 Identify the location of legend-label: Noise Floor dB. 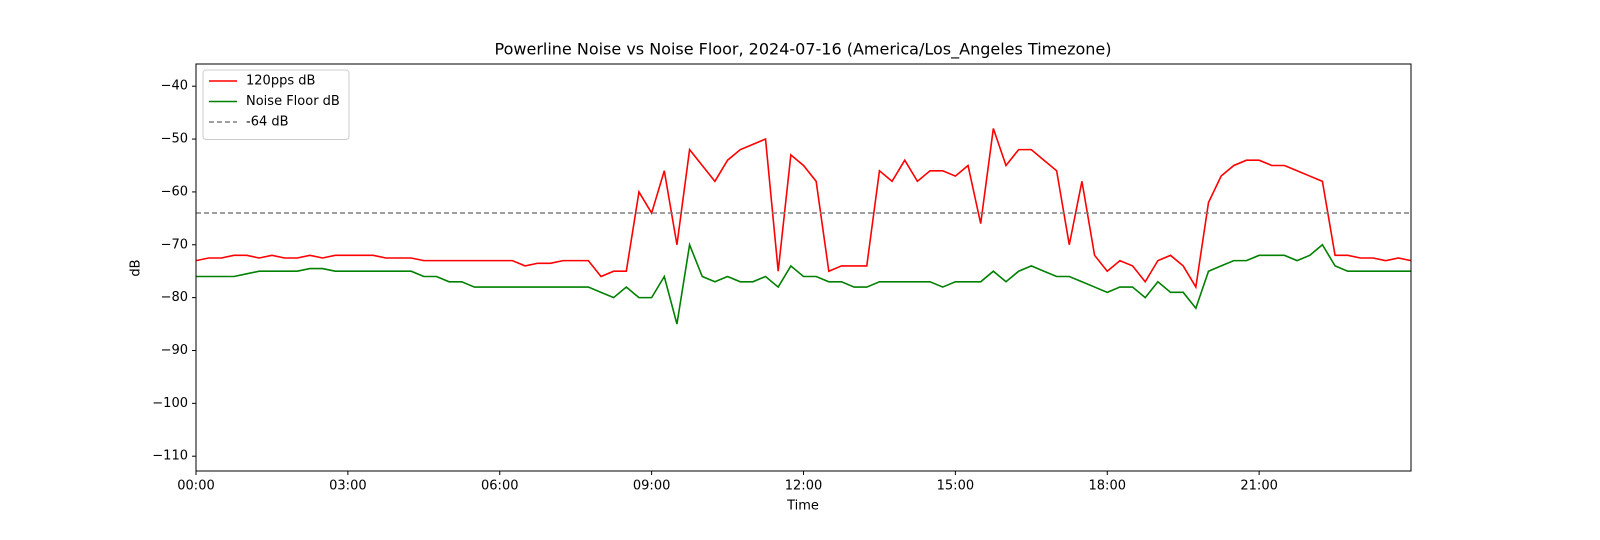
(293, 101).